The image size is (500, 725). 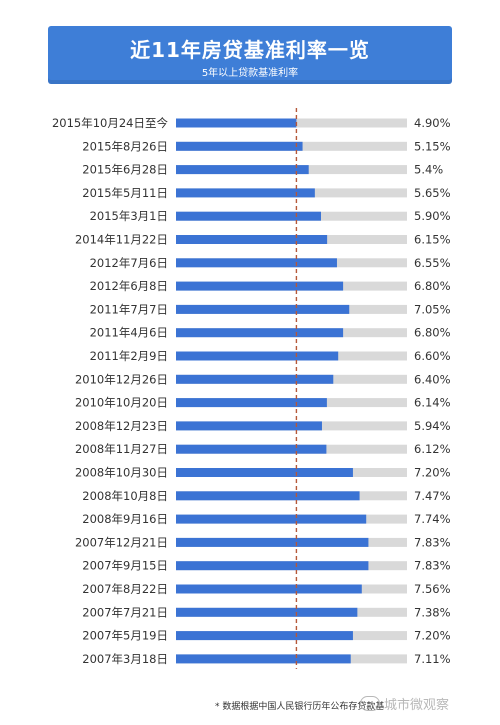 What do you see at coordinates (121, 426) in the screenshot?
I see `category-label: 2008年12月23日` at bounding box center [121, 426].